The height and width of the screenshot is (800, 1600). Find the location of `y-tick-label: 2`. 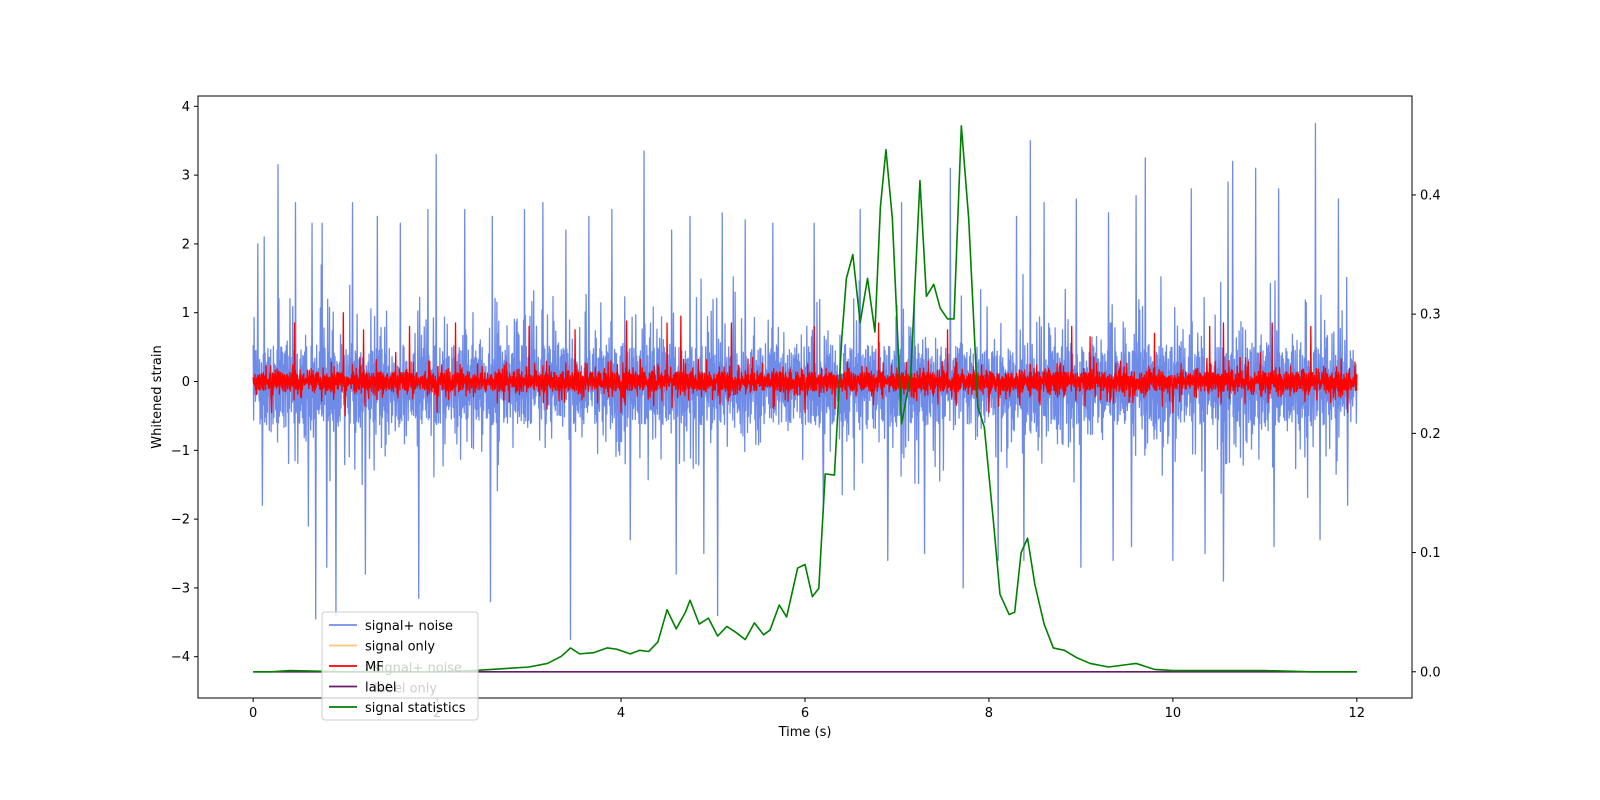

y-tick-label: 2 is located at coordinates (186, 244).